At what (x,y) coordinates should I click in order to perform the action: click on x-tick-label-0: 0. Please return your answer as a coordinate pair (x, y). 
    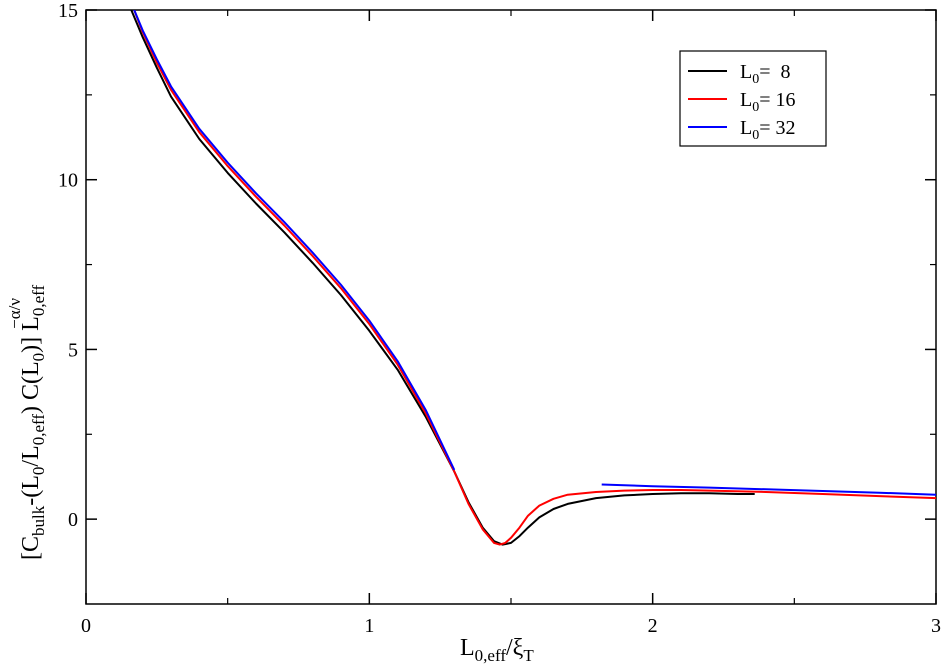
    Looking at the image, I should click on (86, 626).